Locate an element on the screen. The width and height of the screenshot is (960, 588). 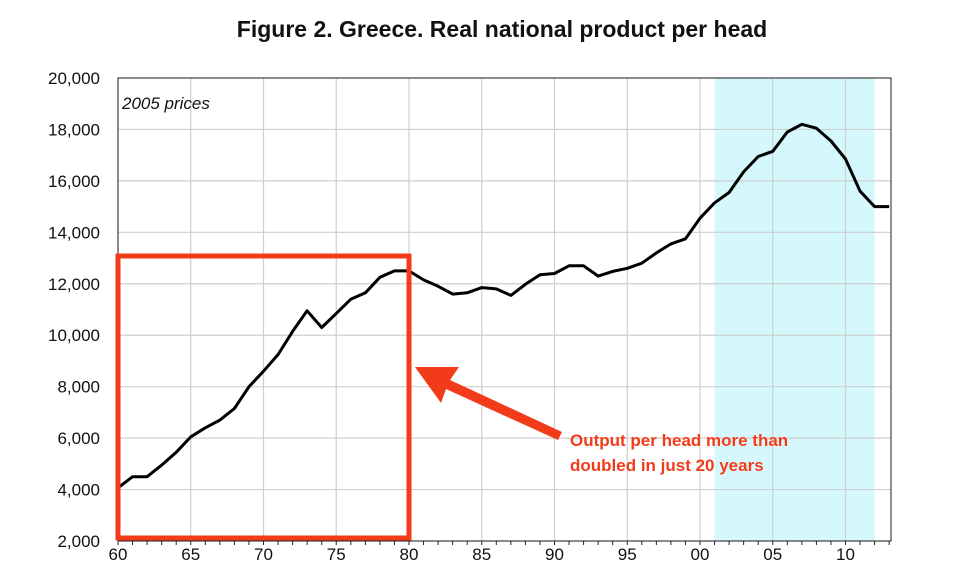
x-tick-label: 75 is located at coordinates (336, 554).